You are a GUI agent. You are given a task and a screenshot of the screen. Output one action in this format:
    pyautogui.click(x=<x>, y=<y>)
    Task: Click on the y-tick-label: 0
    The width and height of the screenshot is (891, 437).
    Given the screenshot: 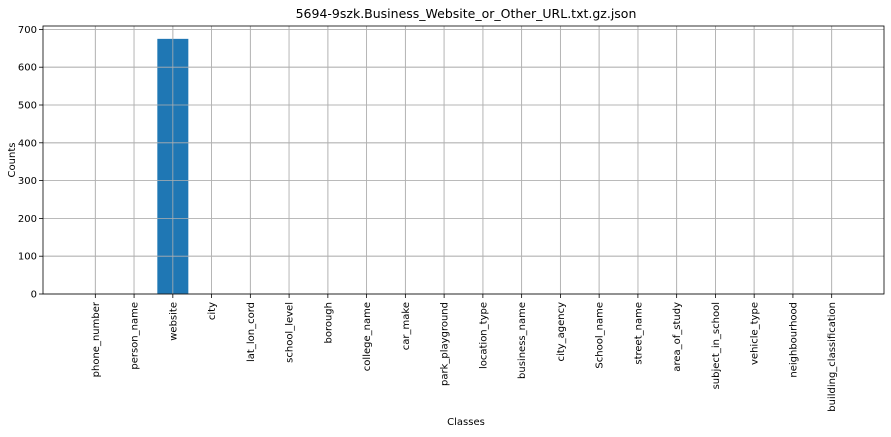 What is the action you would take?
    pyautogui.click(x=34, y=295)
    